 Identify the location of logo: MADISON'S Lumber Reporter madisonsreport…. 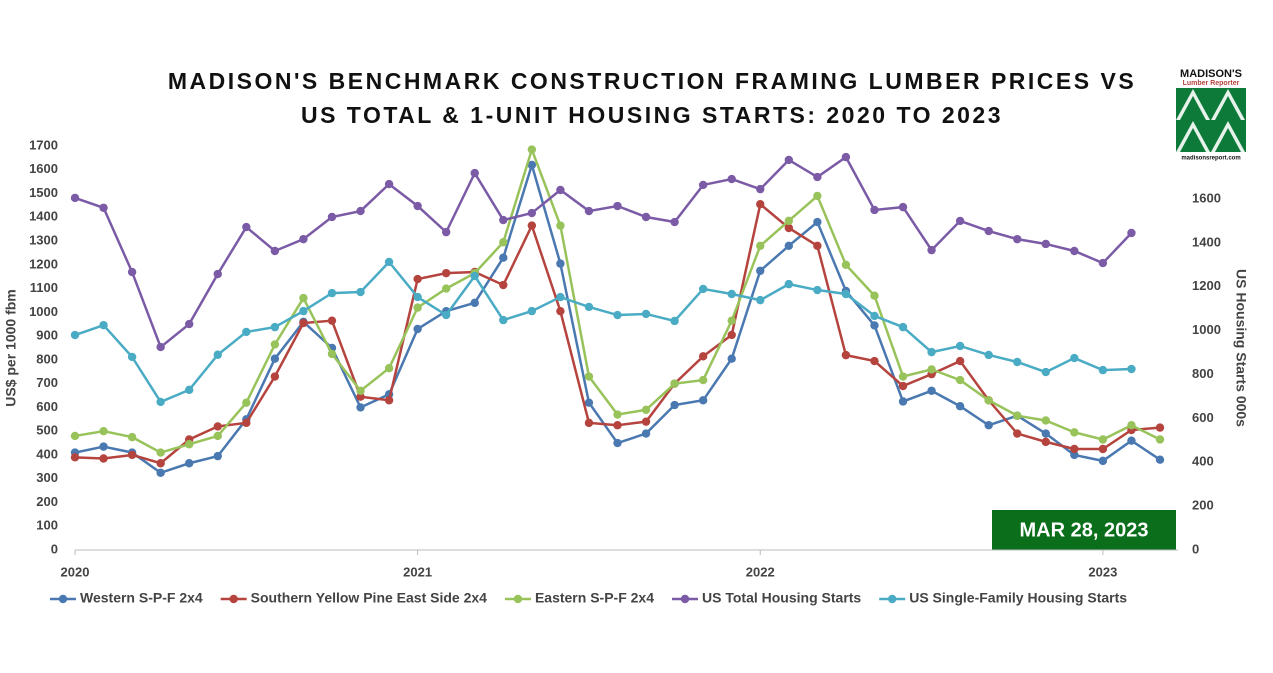
(1211, 115).